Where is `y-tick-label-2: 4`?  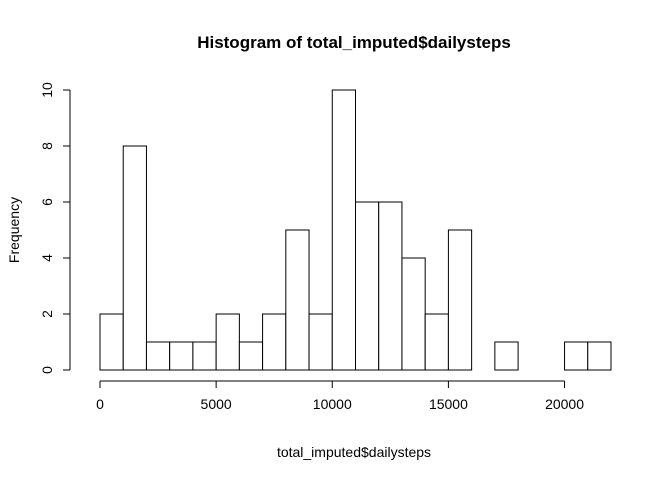 y-tick-label-2: 4 is located at coordinates (47, 258).